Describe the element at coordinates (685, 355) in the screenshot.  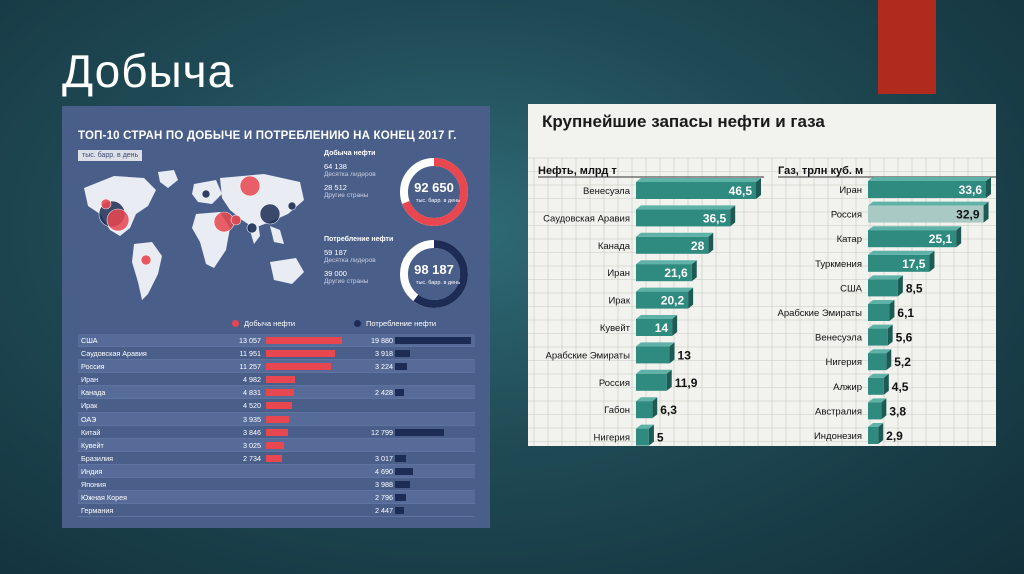
I see `data-label: 13` at that location.